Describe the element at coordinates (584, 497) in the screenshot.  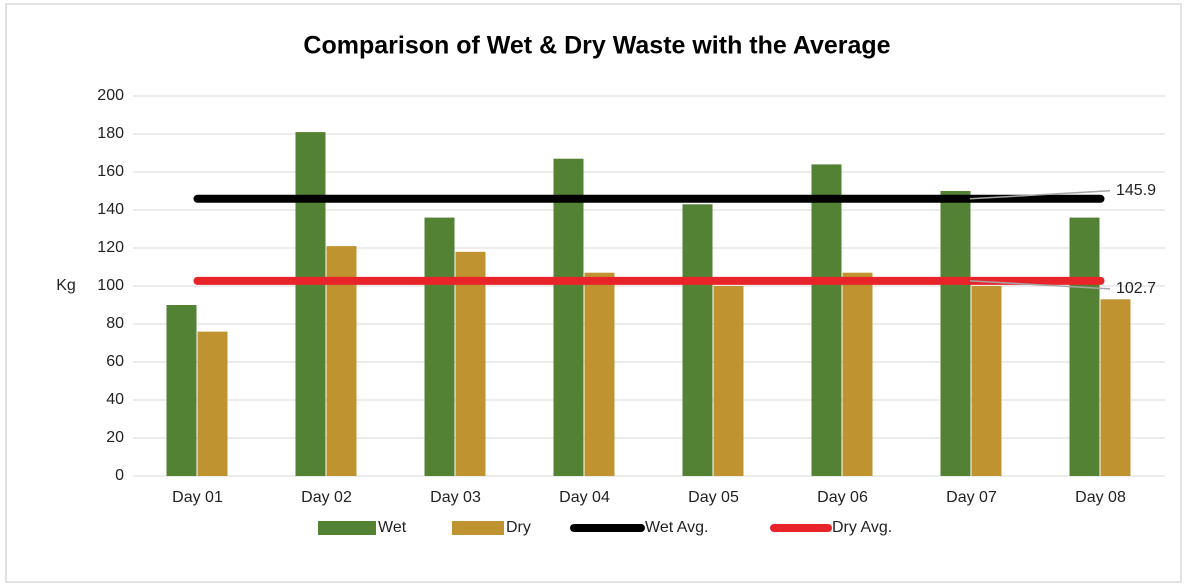
I see `x-tick-label: Day 04` at that location.